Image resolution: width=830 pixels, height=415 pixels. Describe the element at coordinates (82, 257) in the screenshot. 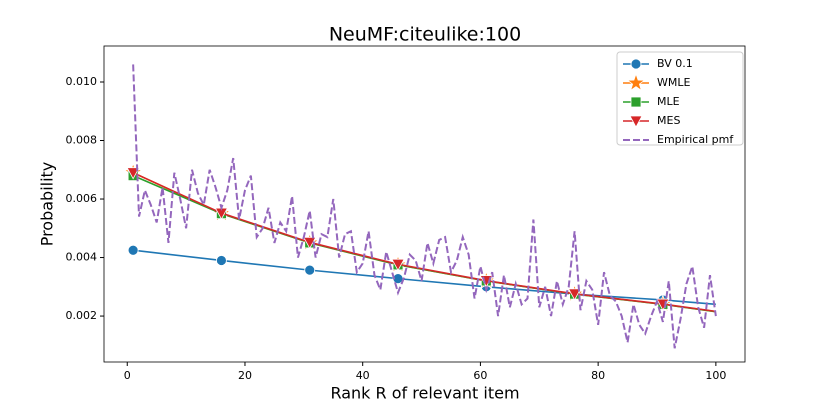

I see `y-tick-label: 0.004` at that location.